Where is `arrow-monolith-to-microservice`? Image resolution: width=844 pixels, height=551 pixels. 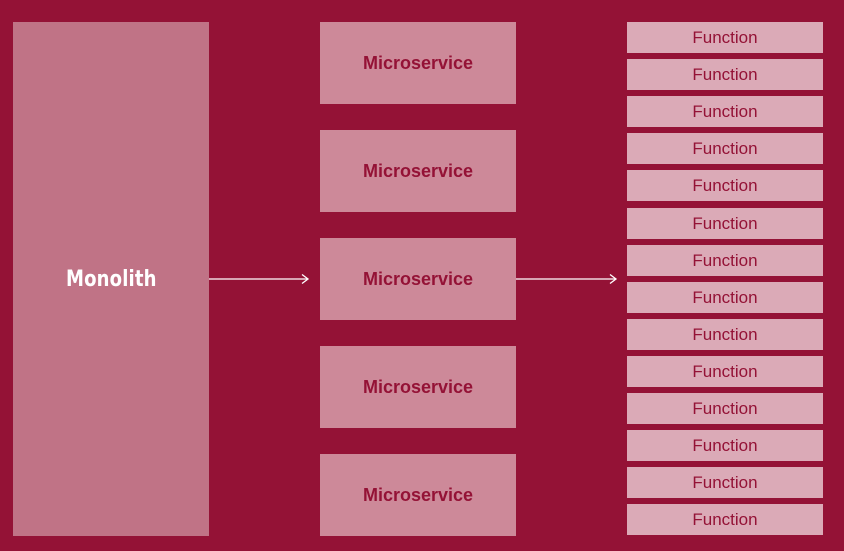
arrow-monolith-to-microservice is located at coordinates (259, 279).